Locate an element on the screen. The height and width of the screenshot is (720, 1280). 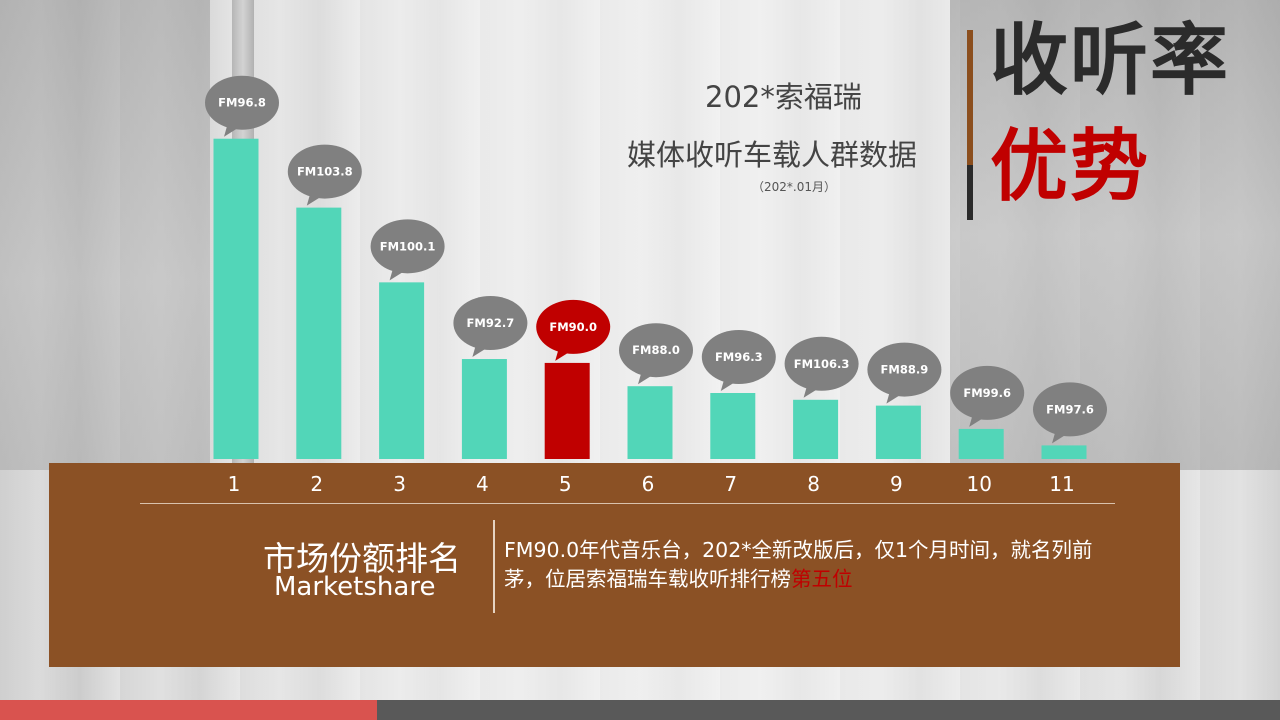
x-tick-5: 5 is located at coordinates (565, 484).